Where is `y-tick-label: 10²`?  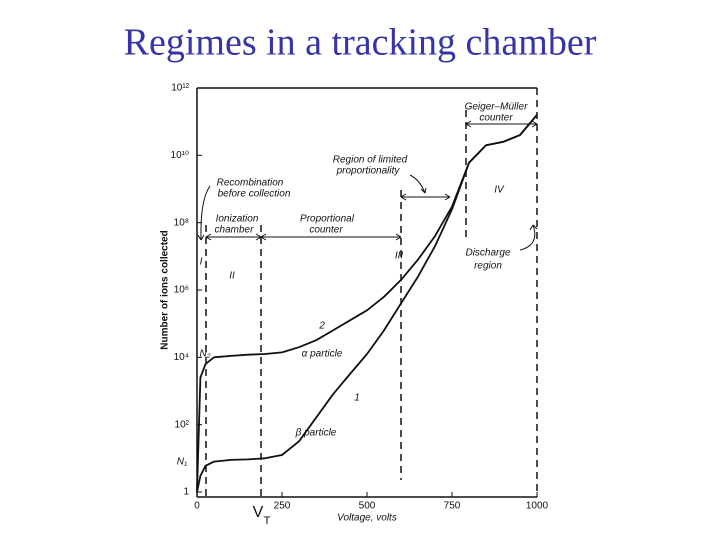
y-tick-label: 10² is located at coordinates (182, 424).